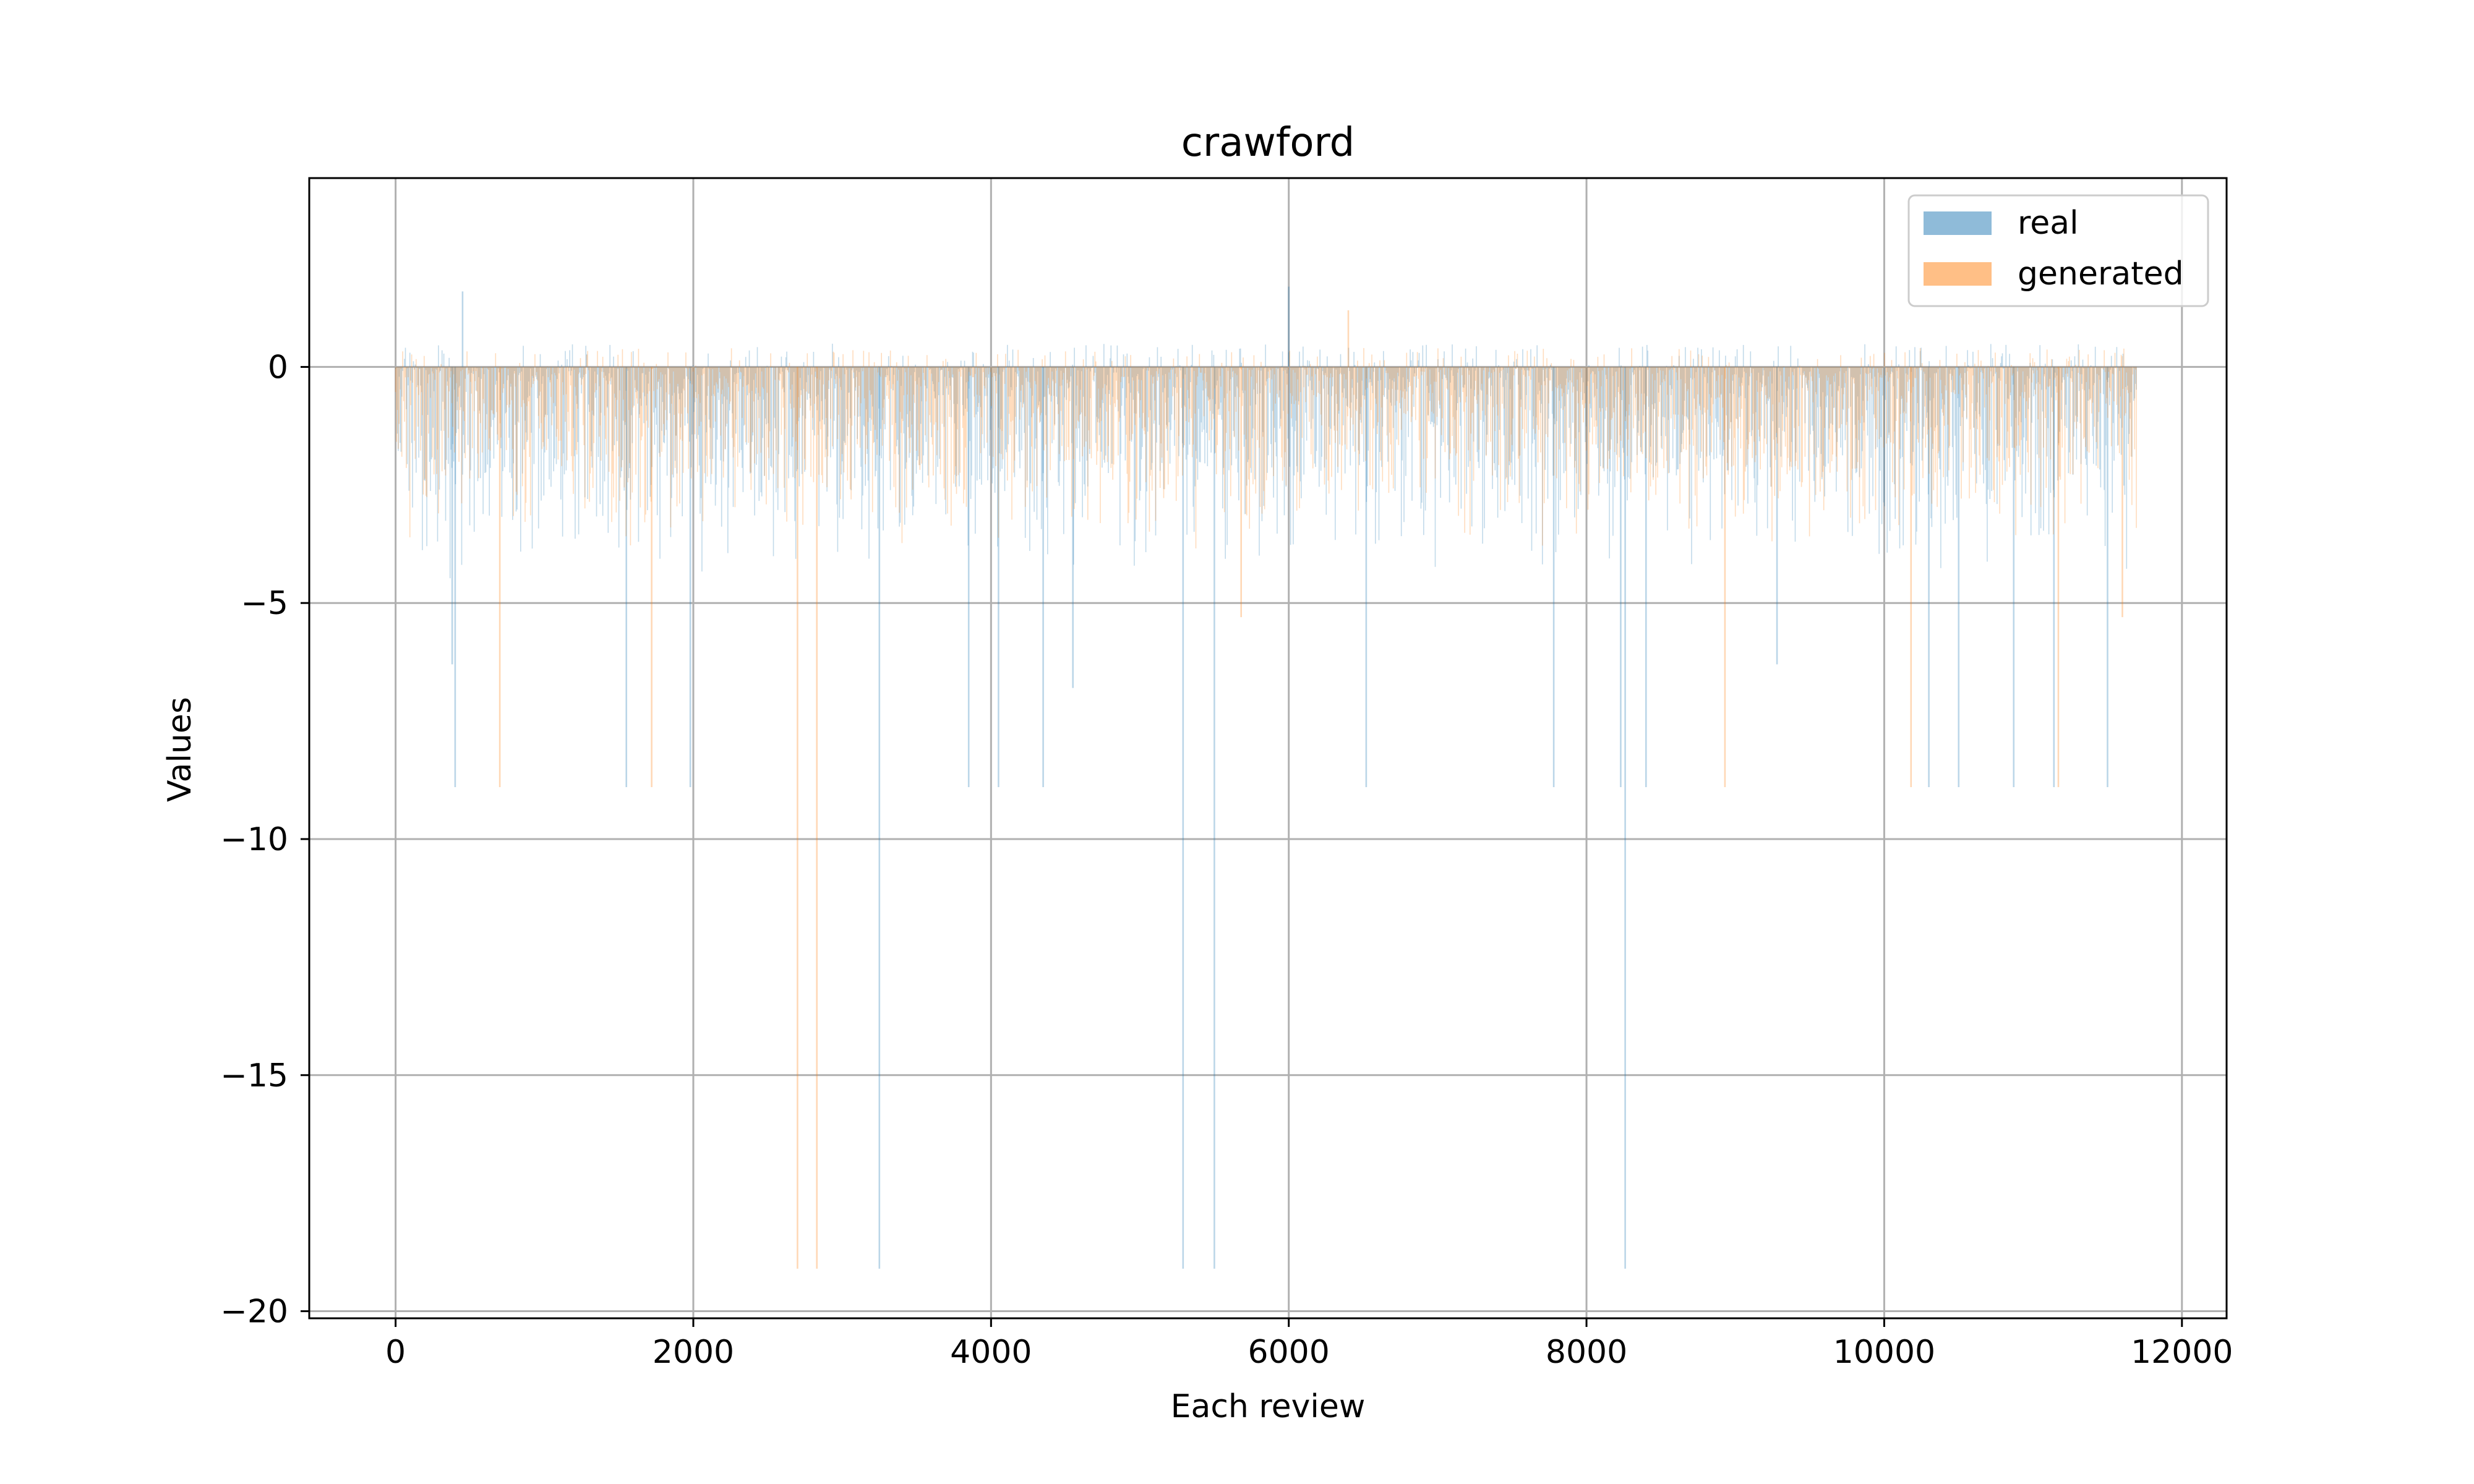  What do you see at coordinates (1586, 1352) in the screenshot?
I see `x-tick-label: 8000` at bounding box center [1586, 1352].